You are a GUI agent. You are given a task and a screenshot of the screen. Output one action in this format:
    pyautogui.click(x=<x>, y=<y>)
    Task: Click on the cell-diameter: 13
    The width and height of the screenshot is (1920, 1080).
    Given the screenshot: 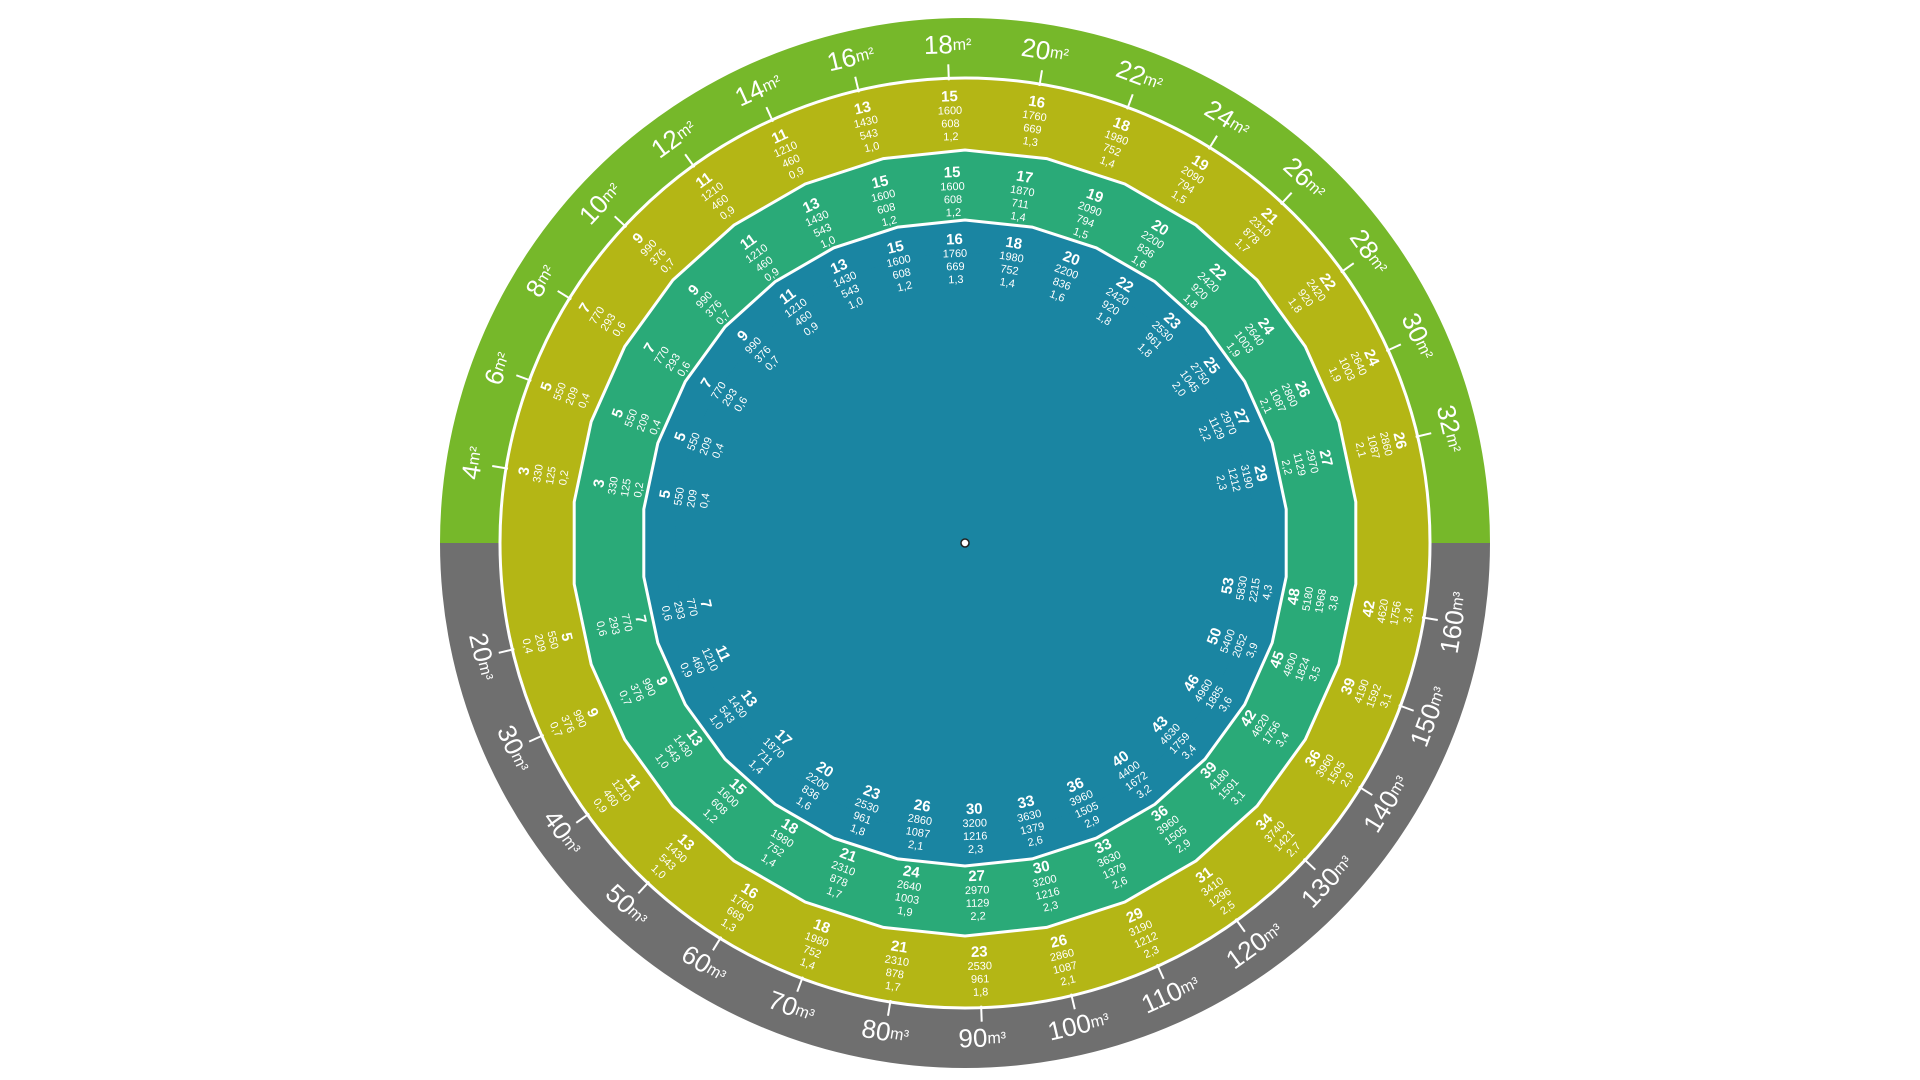 What is the action you would take?
    pyautogui.click(x=839, y=267)
    